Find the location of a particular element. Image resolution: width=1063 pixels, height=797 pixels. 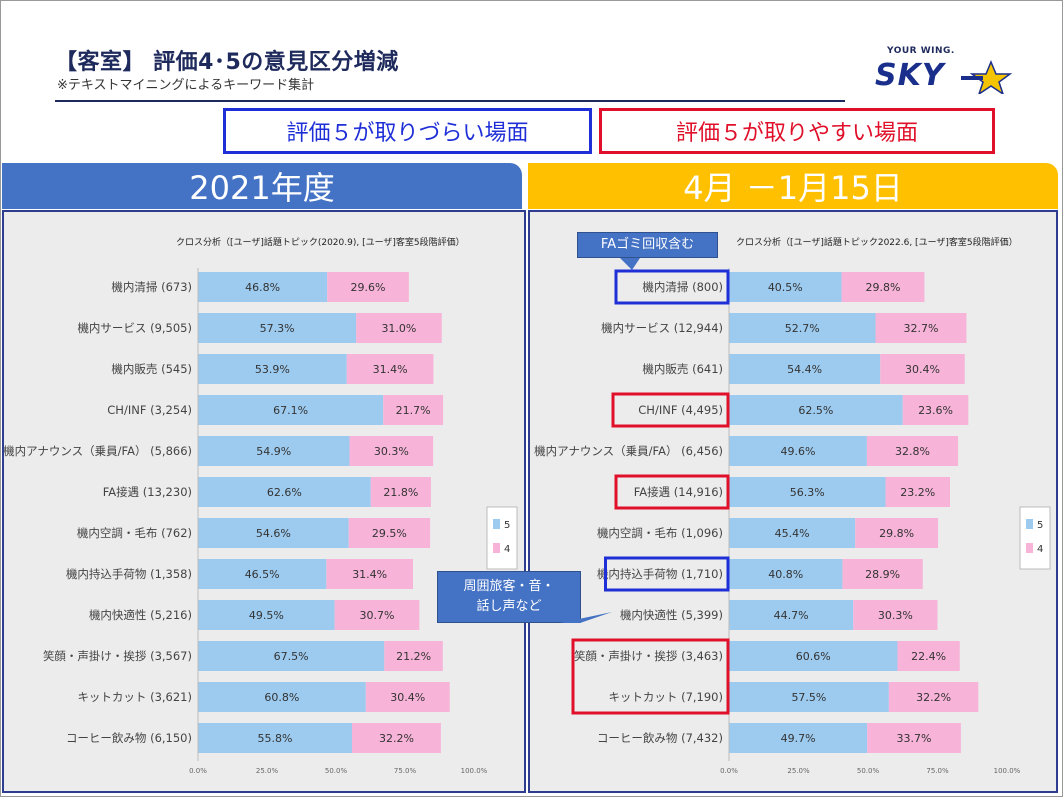

logo-tagline: YOUR WING. is located at coordinates (921, 51).